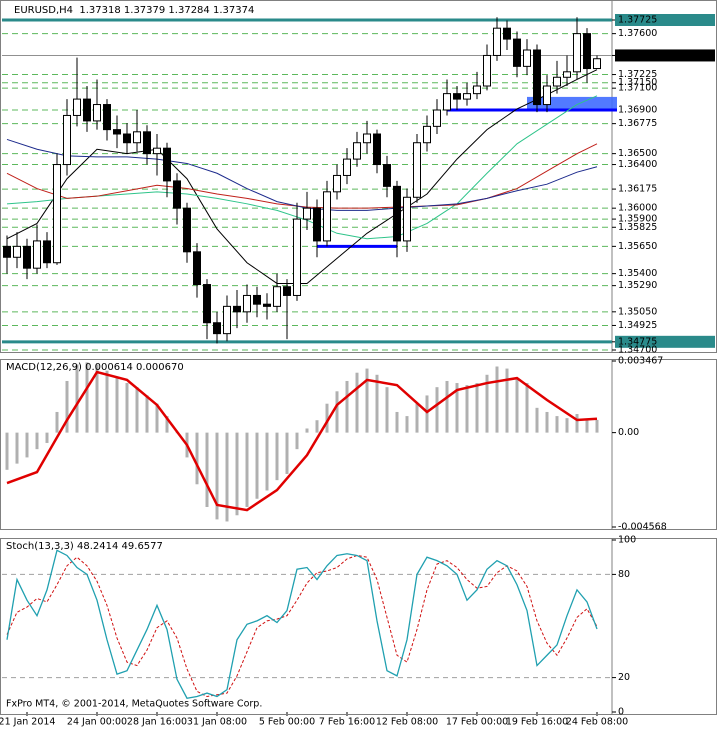 This screenshot has width=717, height=730. I want to click on y-tick-label: 1.37400, so click(637, 55).